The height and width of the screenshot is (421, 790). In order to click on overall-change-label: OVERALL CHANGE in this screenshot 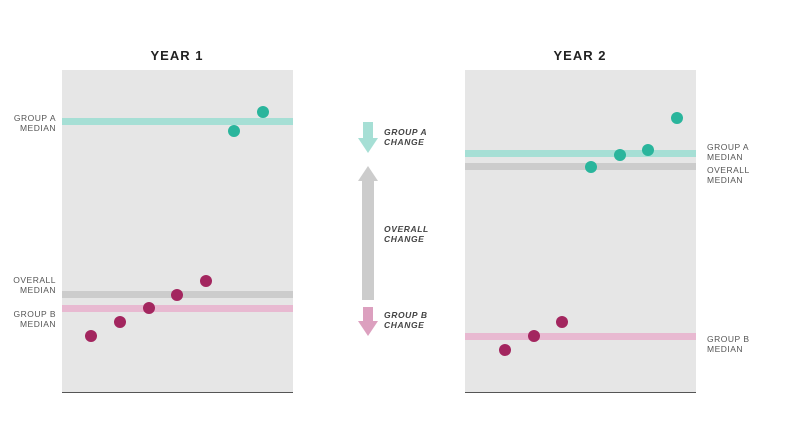, I will do `click(406, 234)`.